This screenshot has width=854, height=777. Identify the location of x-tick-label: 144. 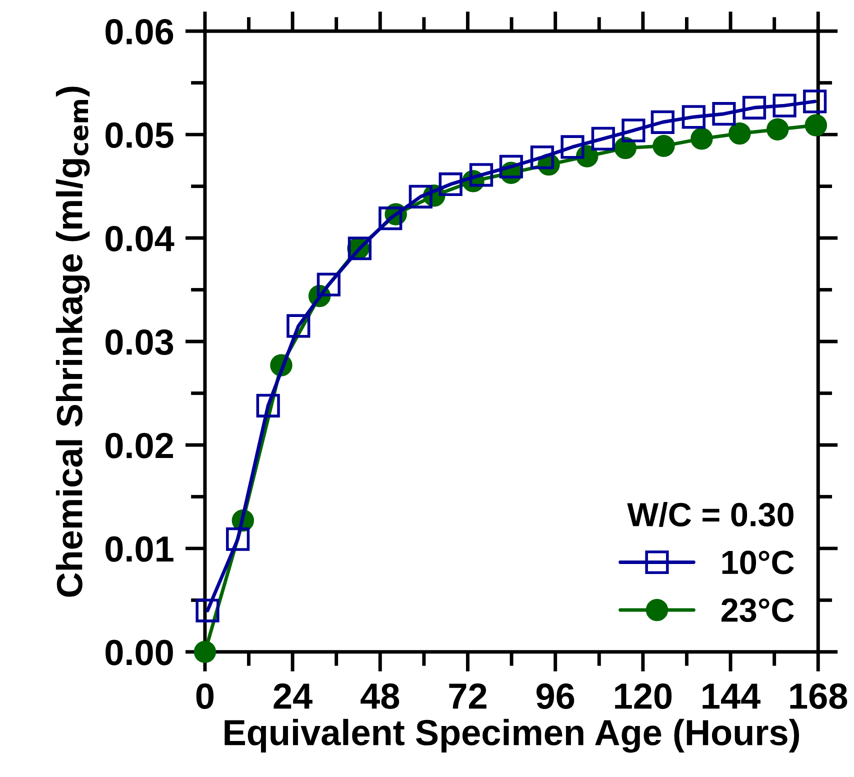
(731, 696).